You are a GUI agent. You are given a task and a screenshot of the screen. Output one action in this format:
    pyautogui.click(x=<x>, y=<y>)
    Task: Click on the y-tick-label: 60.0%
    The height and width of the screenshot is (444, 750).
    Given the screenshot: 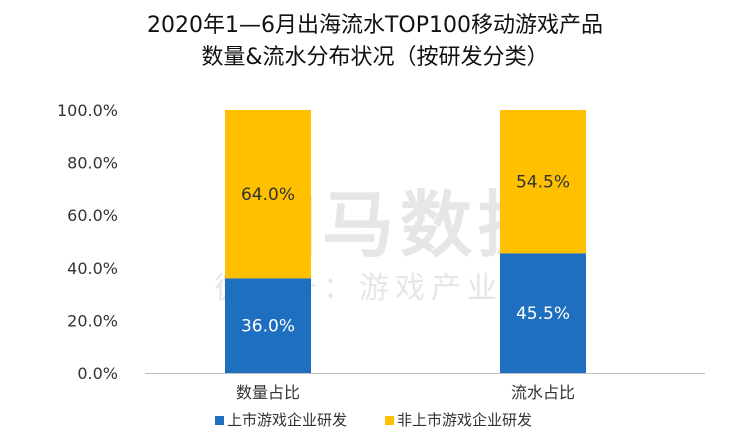 What is the action you would take?
    pyautogui.click(x=92, y=215)
    